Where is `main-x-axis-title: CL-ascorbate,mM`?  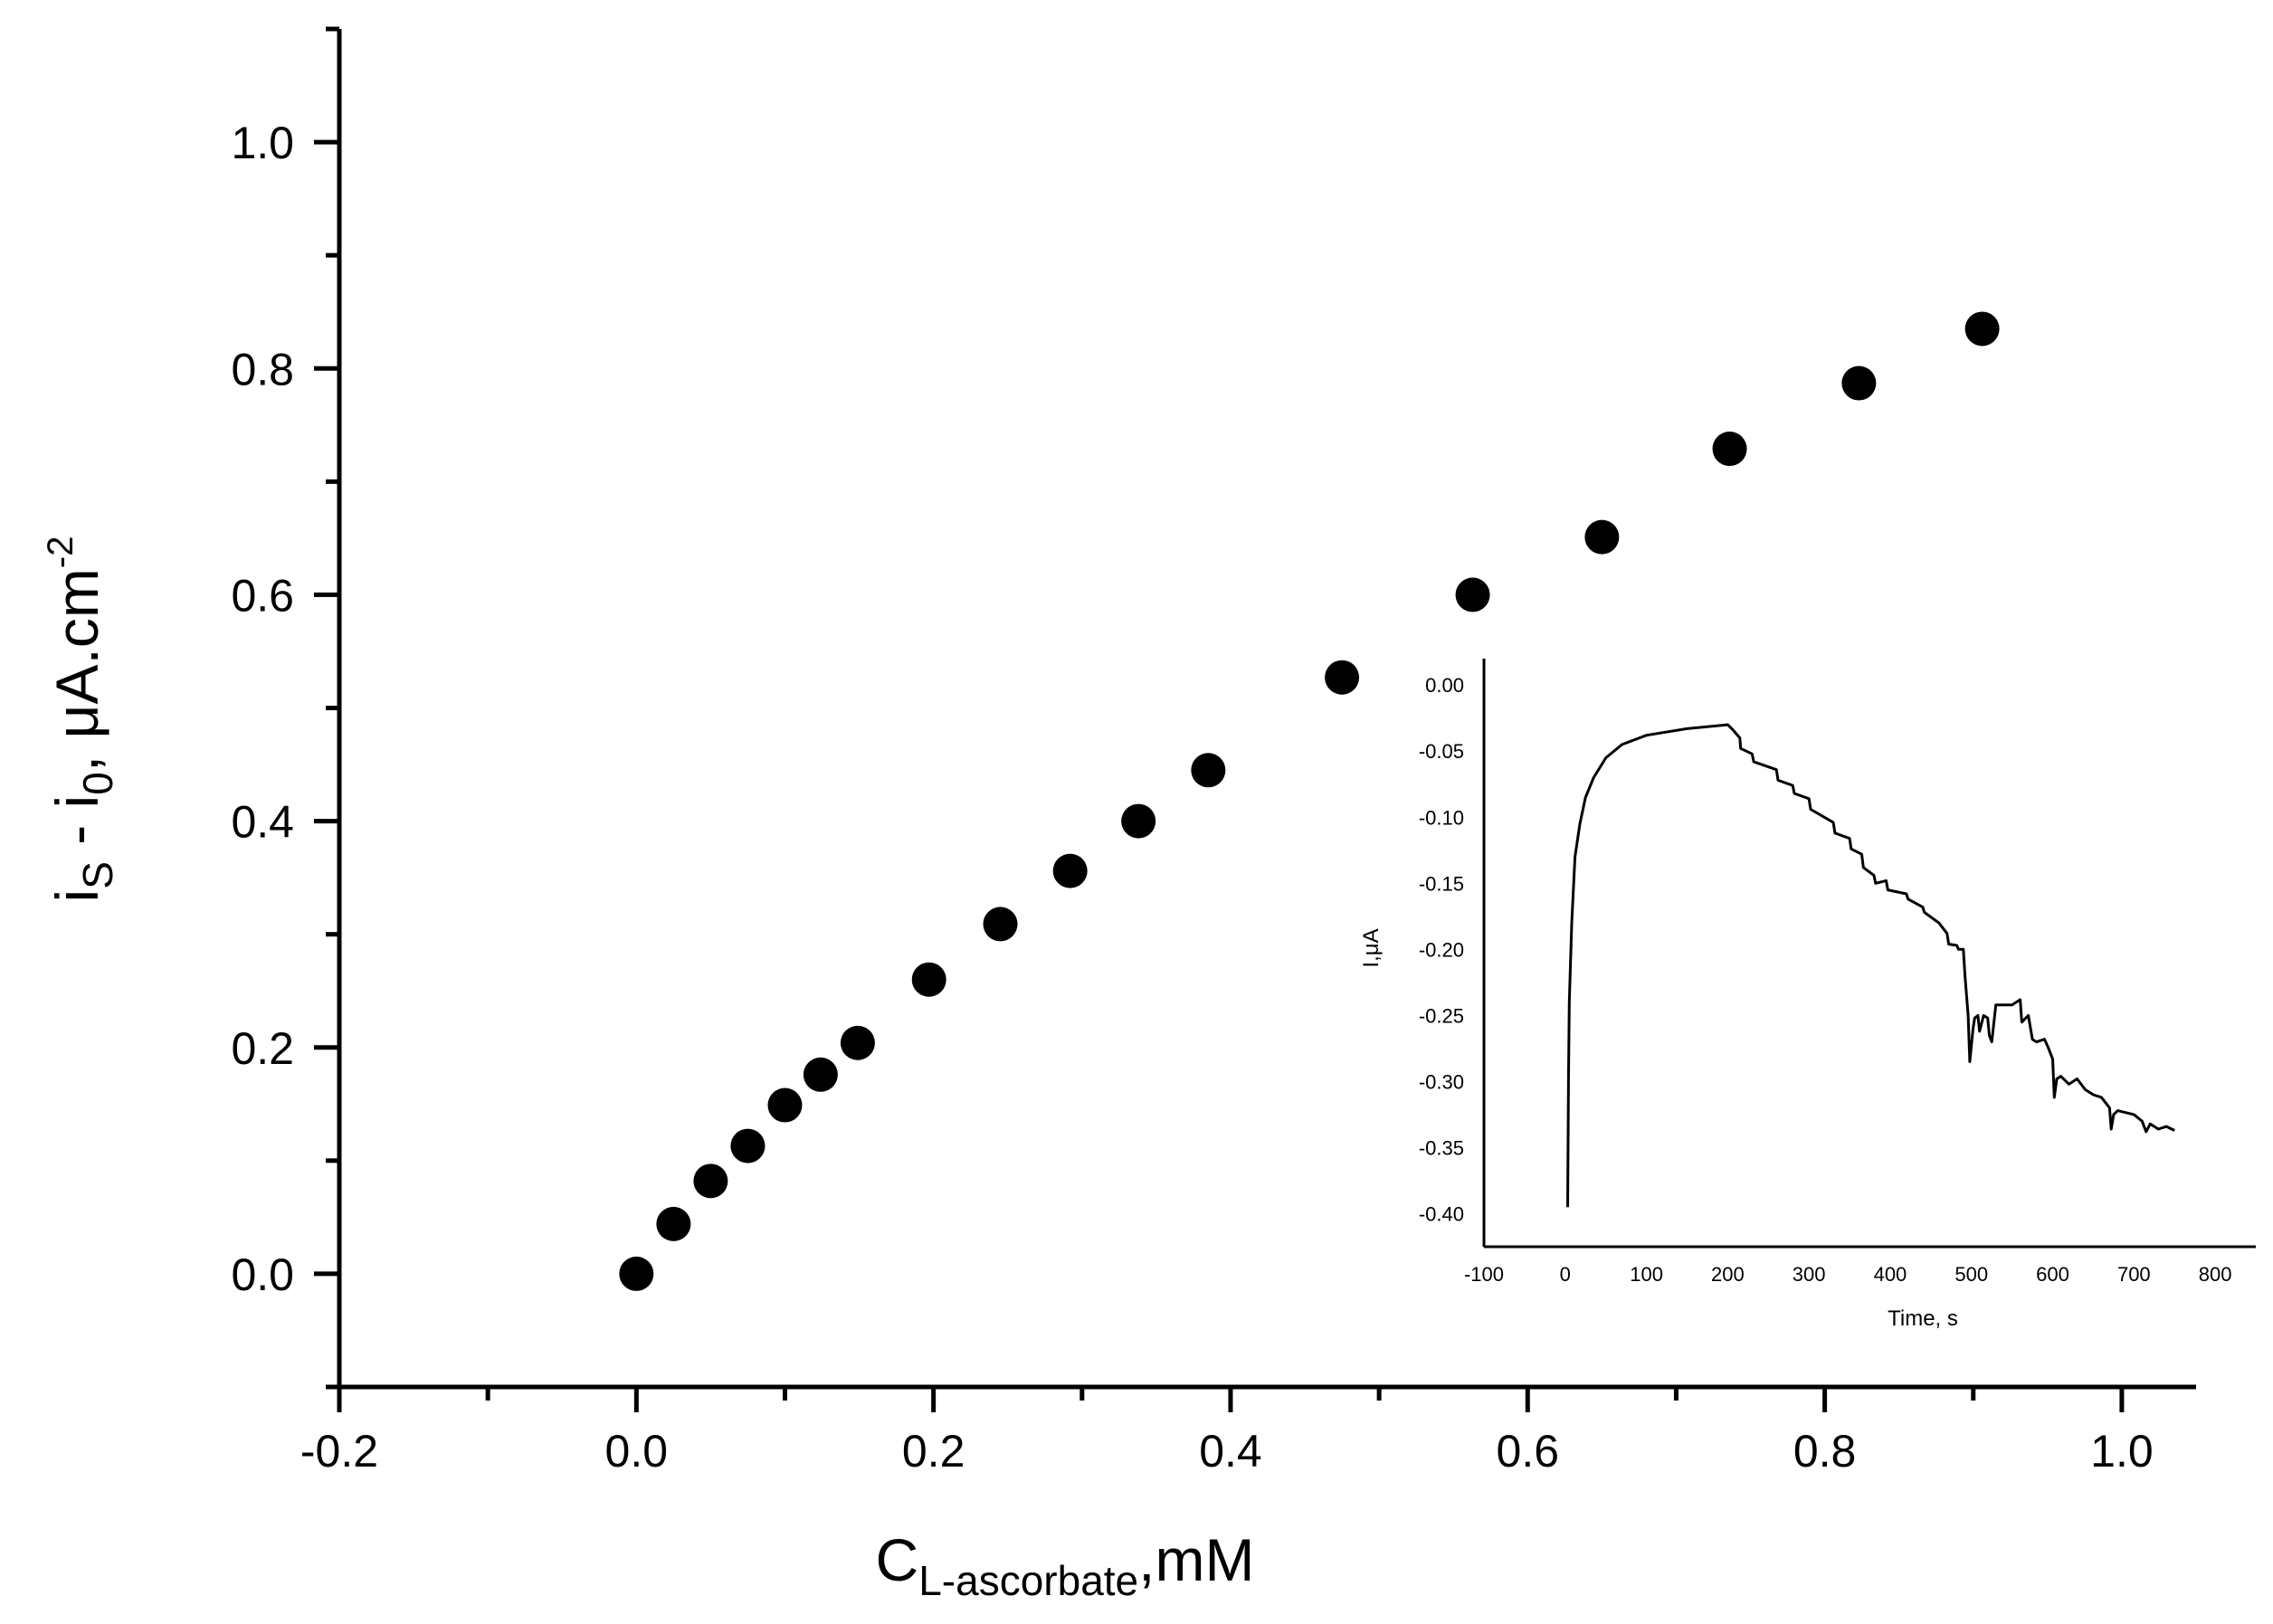
main-x-axis-title: CL-ascorbate,mM is located at coordinates (1065, 1565).